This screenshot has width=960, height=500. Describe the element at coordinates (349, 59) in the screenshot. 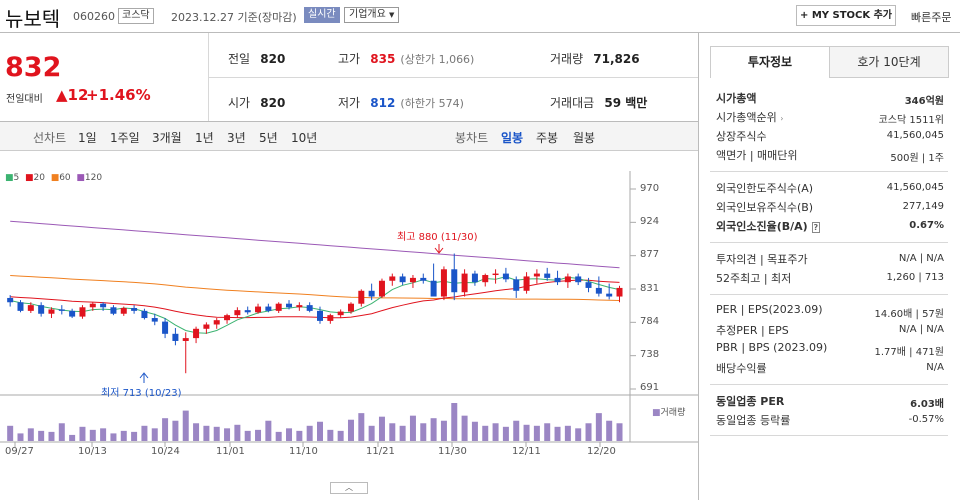

I see `high-label: 고가` at that location.